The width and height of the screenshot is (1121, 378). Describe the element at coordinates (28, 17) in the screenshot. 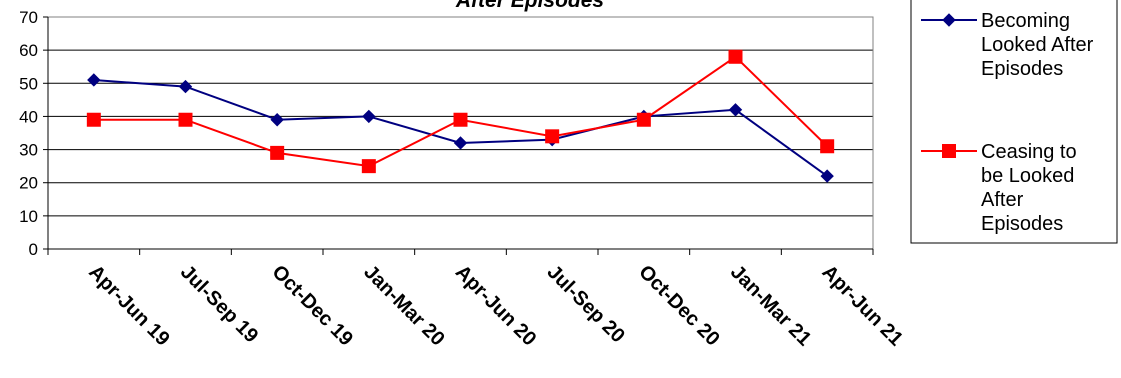

I see `y-tick-label: 70` at that location.